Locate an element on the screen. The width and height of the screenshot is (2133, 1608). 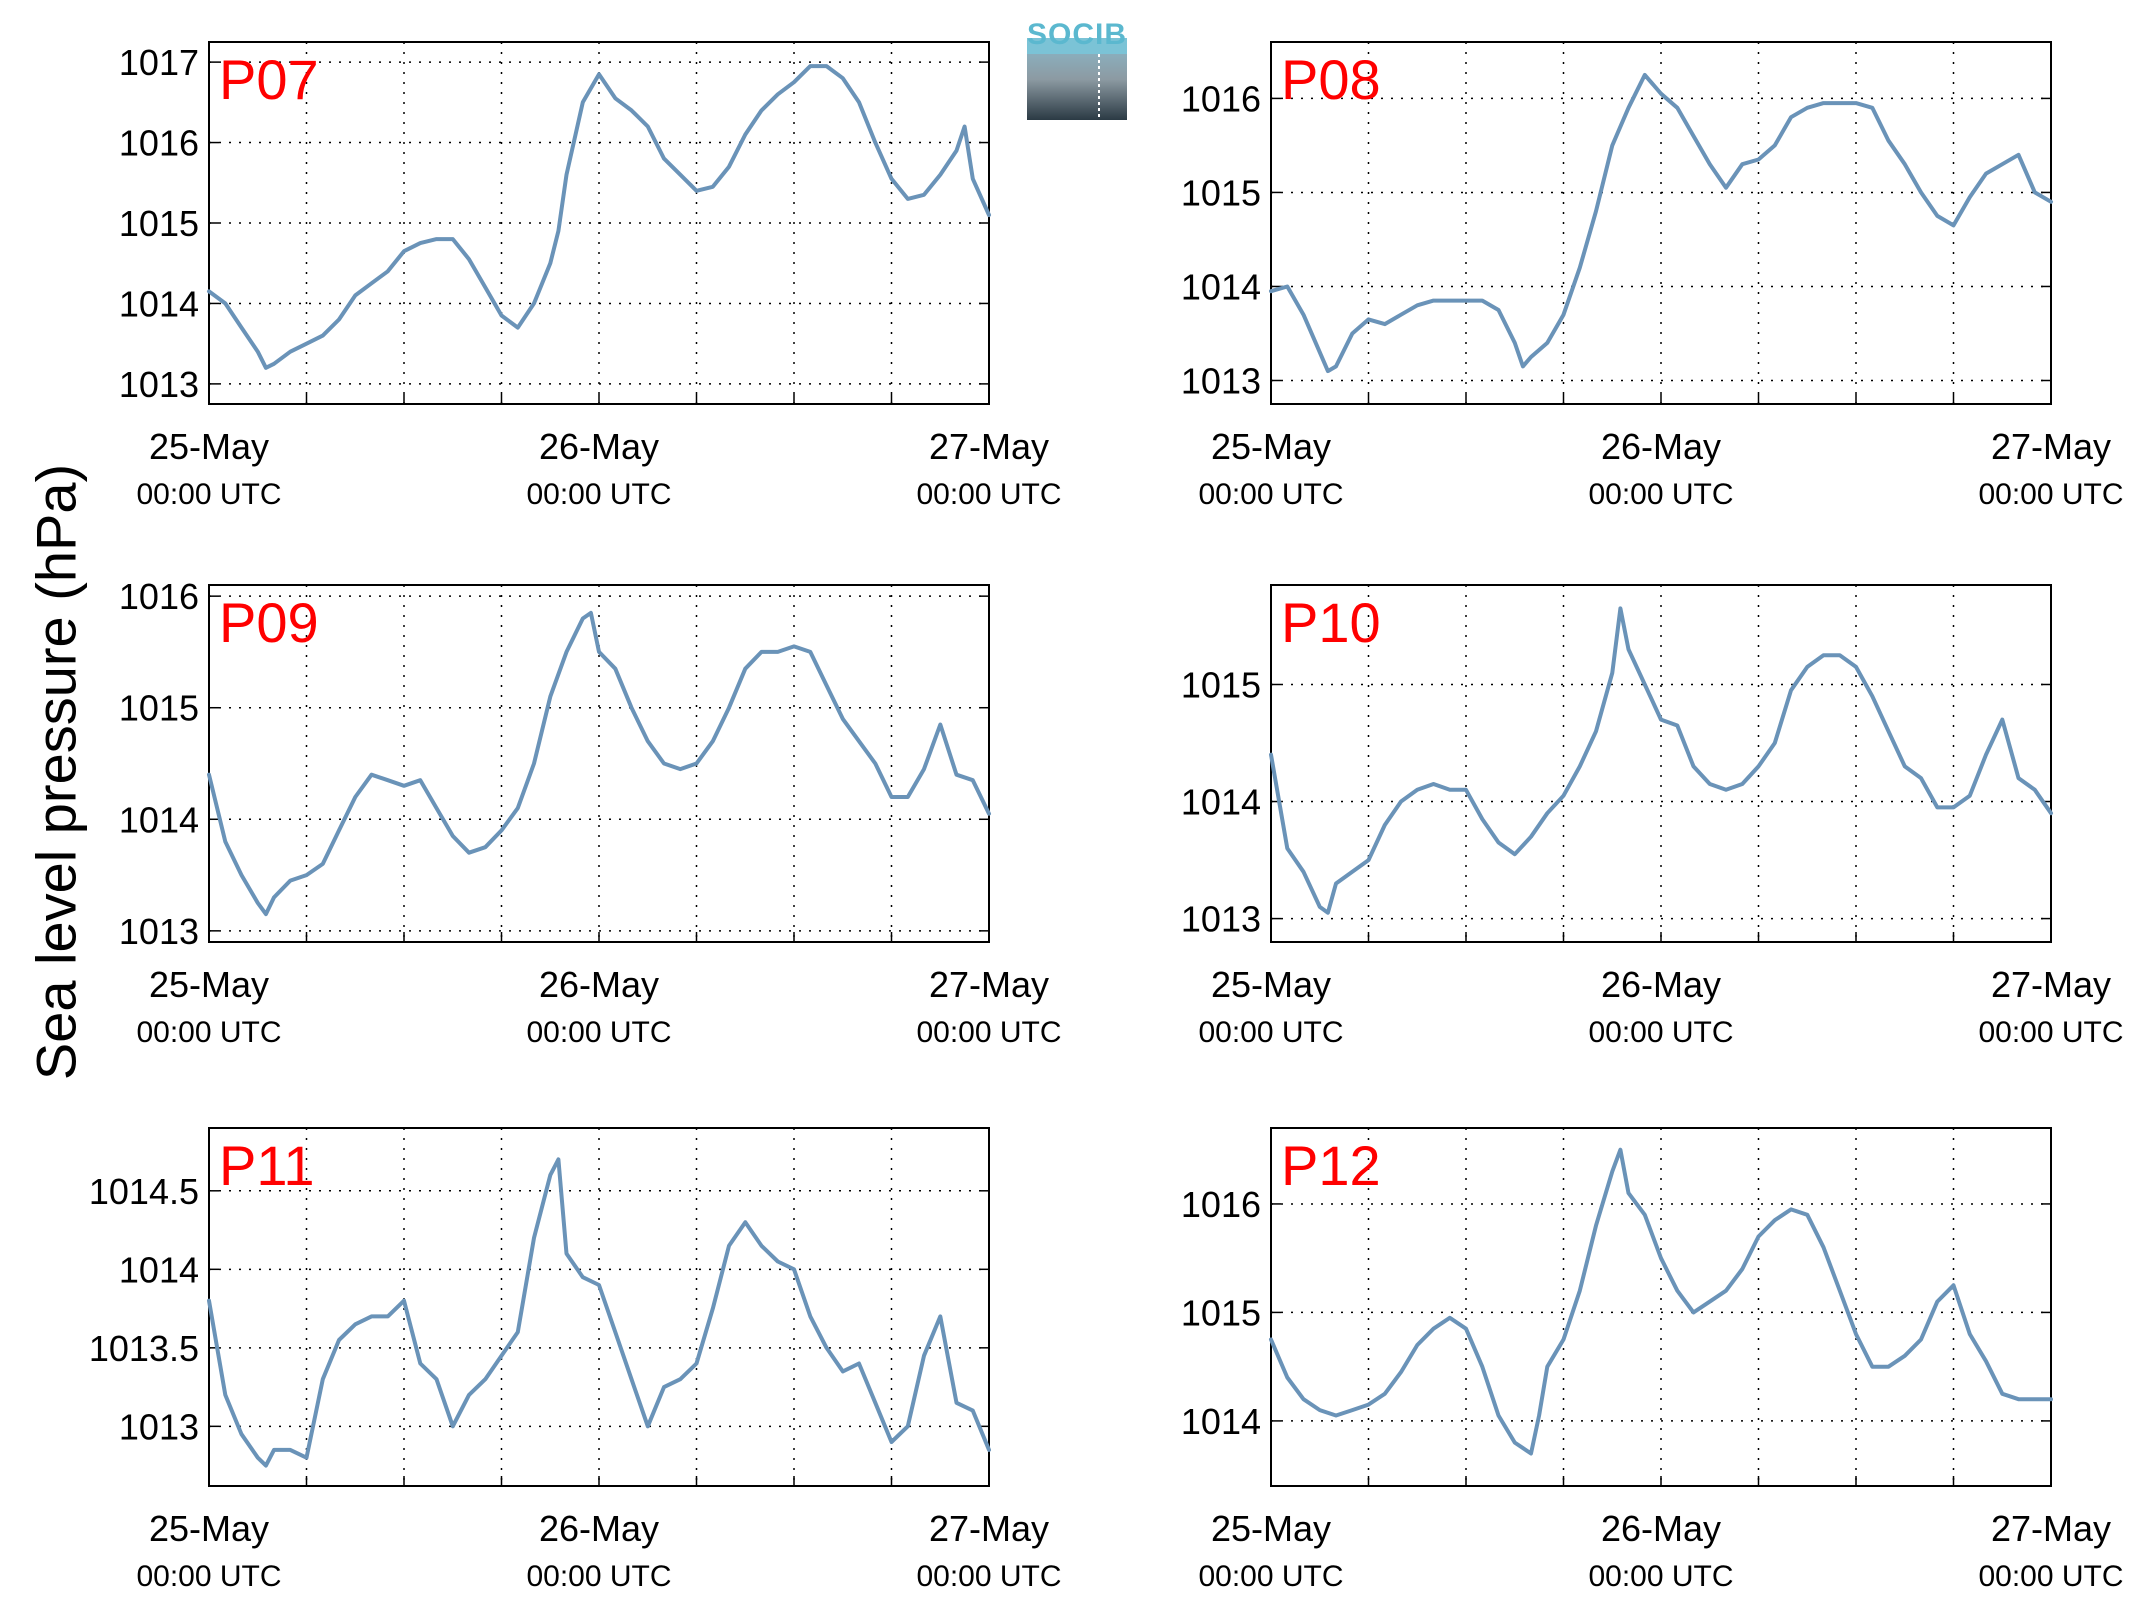
panel-label-p07: P07 is located at coordinates (269, 79).